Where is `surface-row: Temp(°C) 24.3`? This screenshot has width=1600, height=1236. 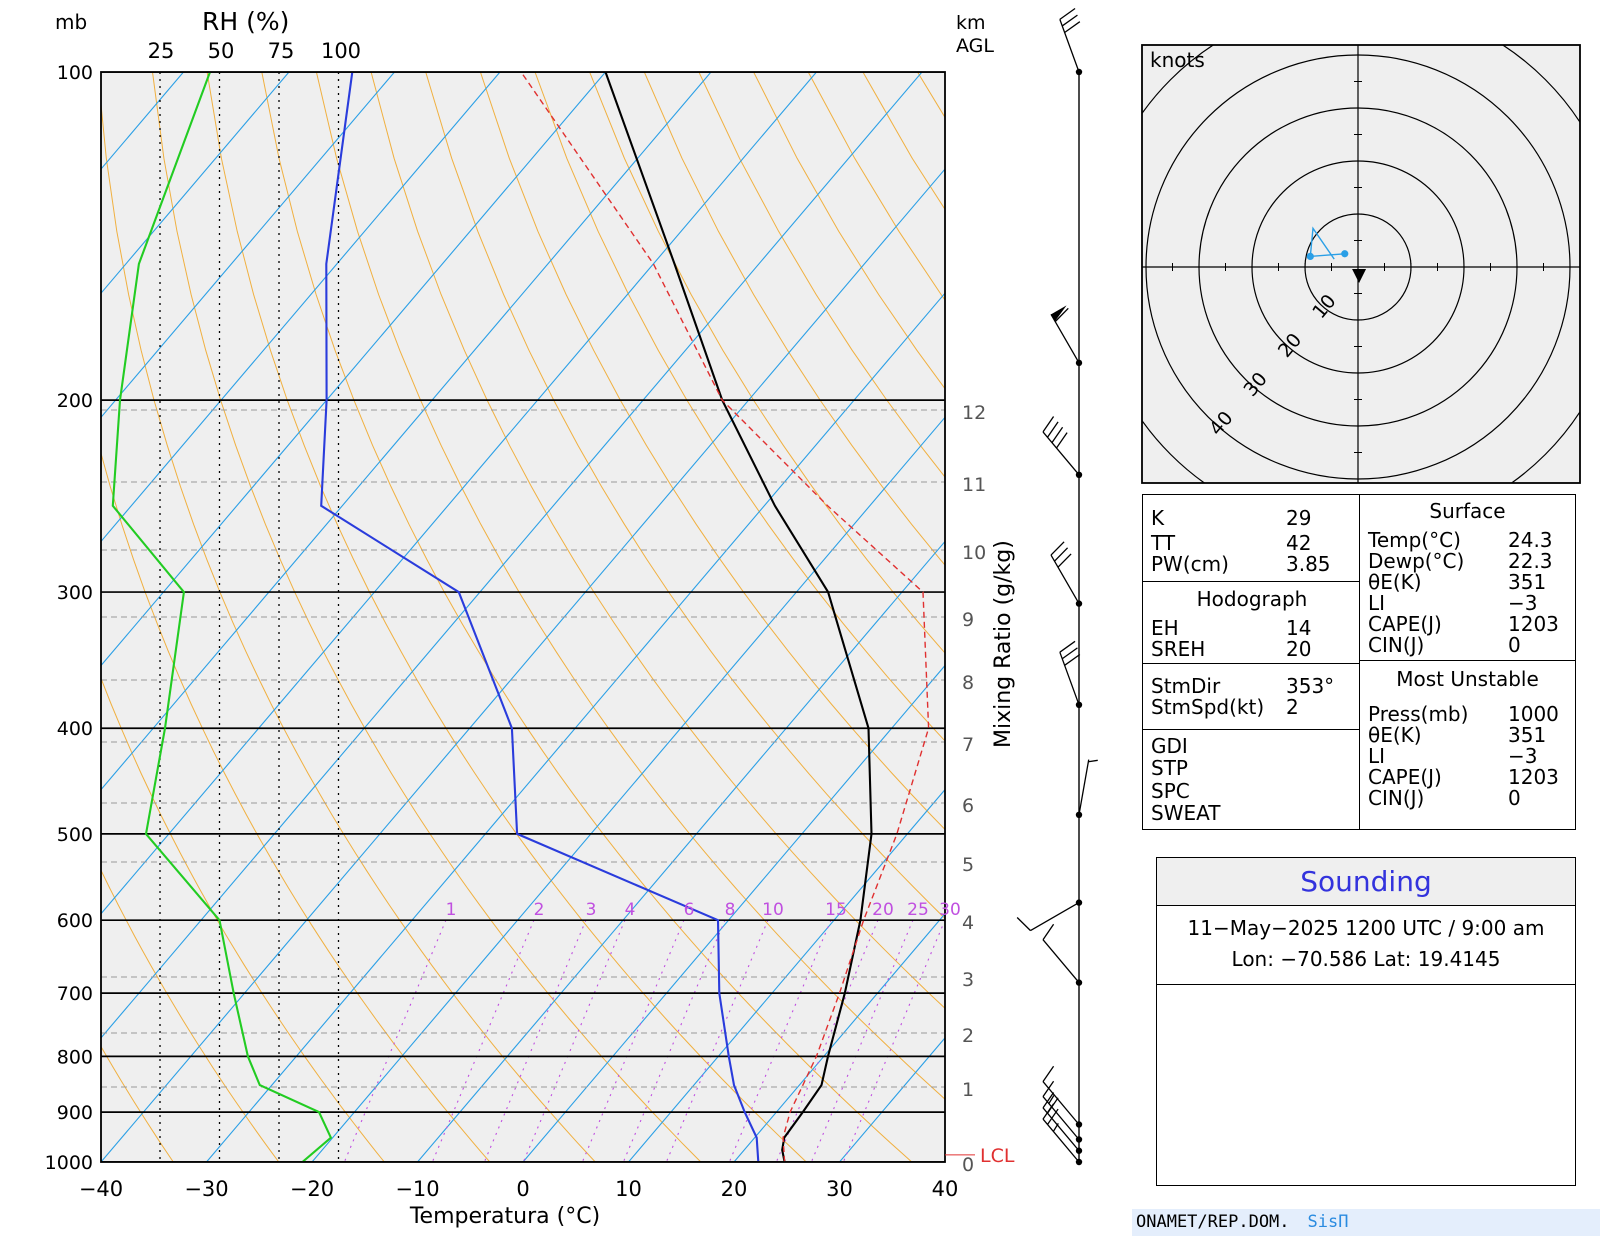 surface-row: Temp(°C) 24.3 is located at coordinates (1460, 540).